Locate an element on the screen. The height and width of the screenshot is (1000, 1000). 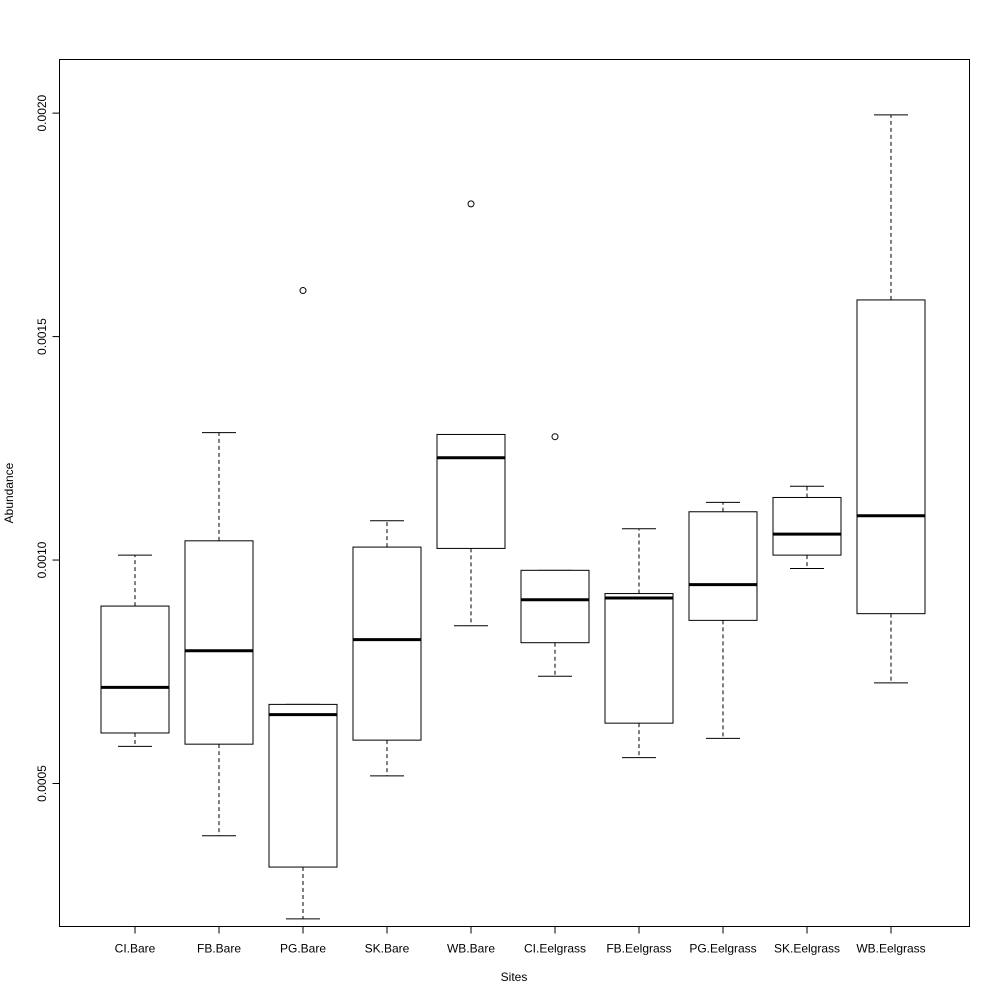
box-CI.Eelgrass is located at coordinates (555, 555).